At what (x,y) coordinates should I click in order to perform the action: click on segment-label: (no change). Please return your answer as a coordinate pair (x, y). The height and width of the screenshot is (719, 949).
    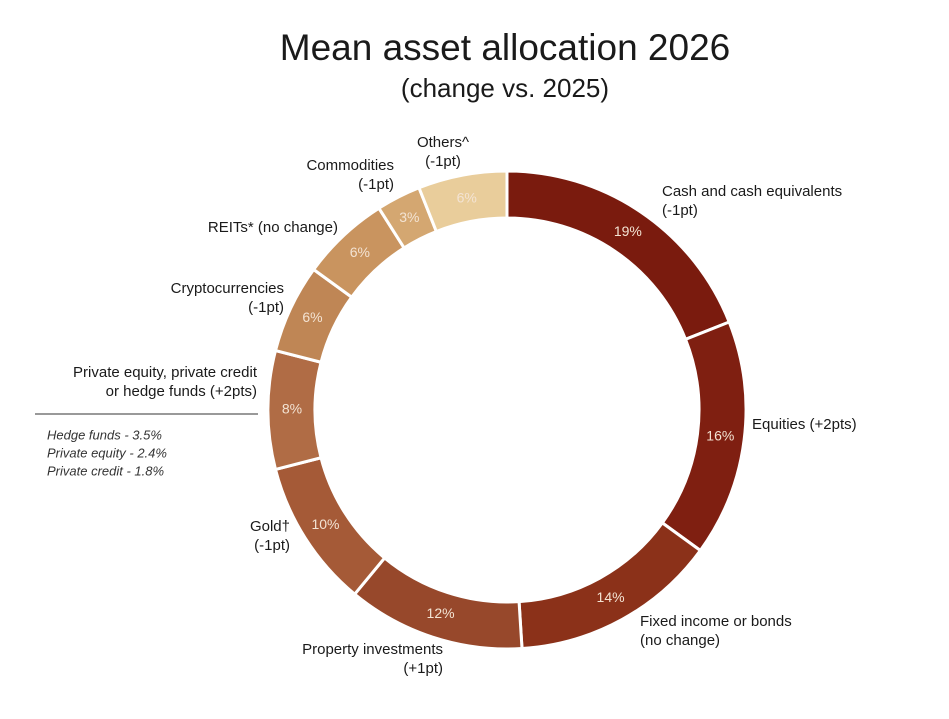
    Looking at the image, I should click on (680, 640).